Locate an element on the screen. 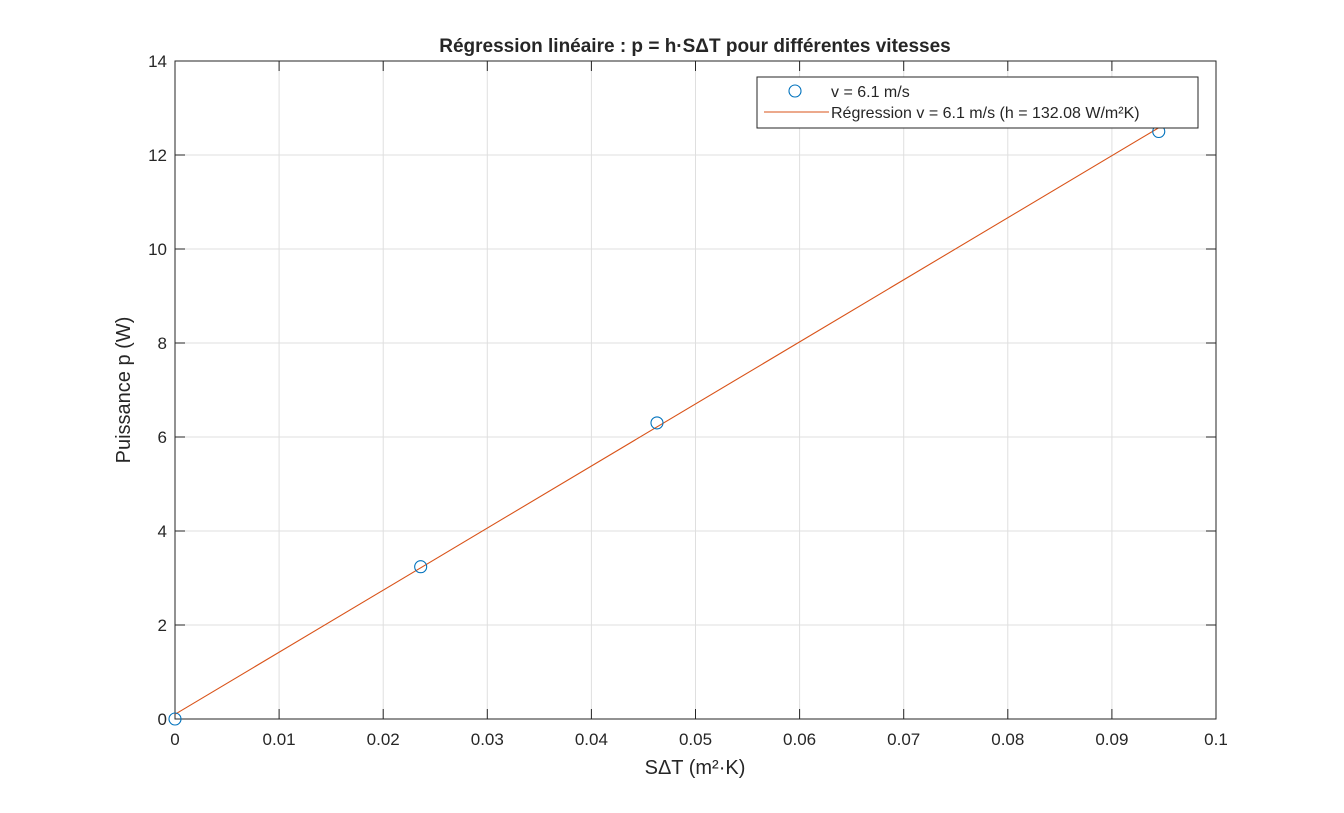  y-tick-label: 8 is located at coordinates (162, 343).